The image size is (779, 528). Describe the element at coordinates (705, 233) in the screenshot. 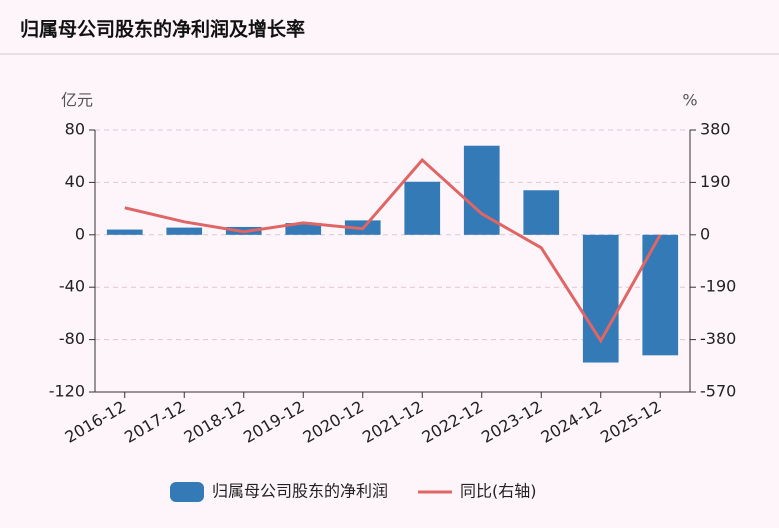

I see `y2-tick-label: 0` at that location.